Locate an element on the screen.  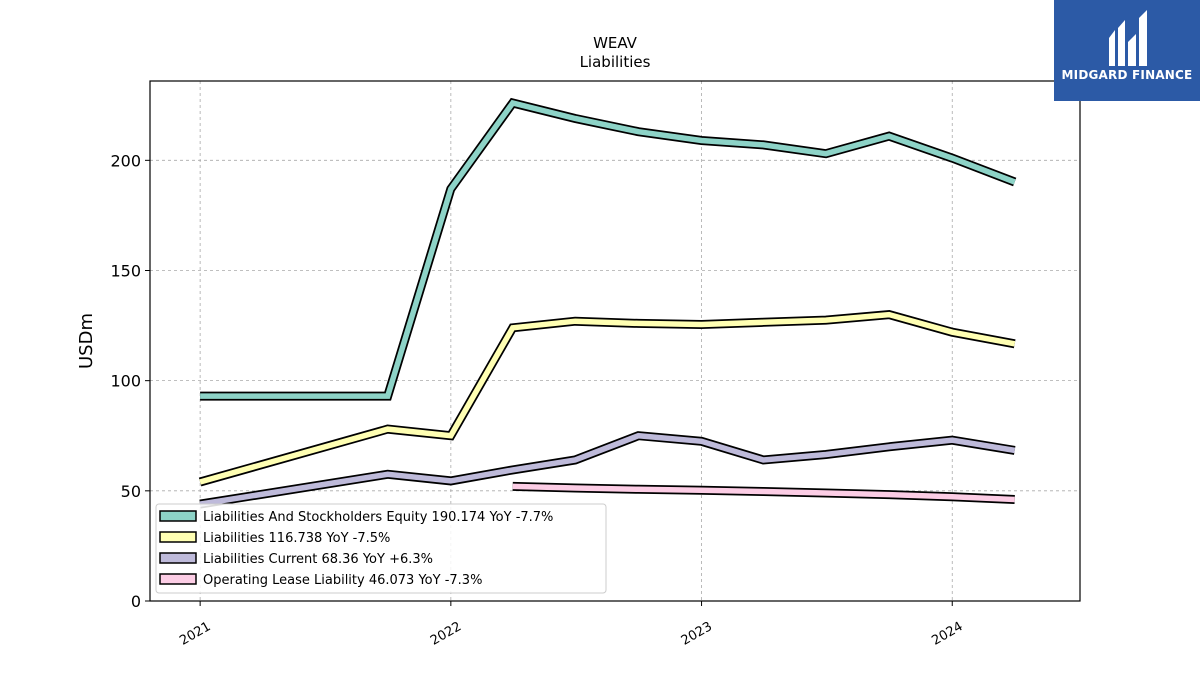
chart-subtitle: Liabilities is located at coordinates (615, 62).